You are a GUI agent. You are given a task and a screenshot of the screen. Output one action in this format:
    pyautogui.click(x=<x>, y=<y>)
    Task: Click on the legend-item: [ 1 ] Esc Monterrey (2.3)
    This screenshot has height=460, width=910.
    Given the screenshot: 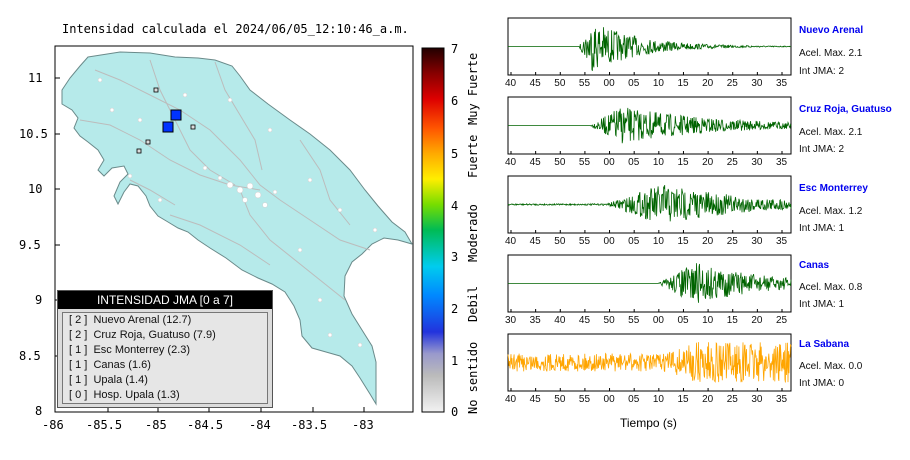 What is the action you would take?
    pyautogui.click(x=130, y=350)
    